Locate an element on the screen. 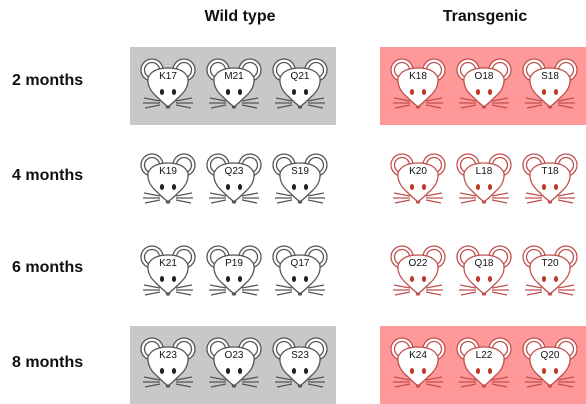 This screenshot has height=404, width=586. panel-wild-type-row-3: K23 O23 S23 is located at coordinates (233, 365).